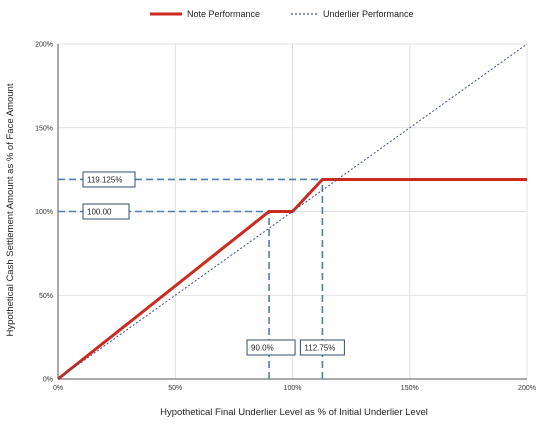 This screenshot has width=536, height=427. I want to click on y-tick-label: 200%, so click(44, 45).